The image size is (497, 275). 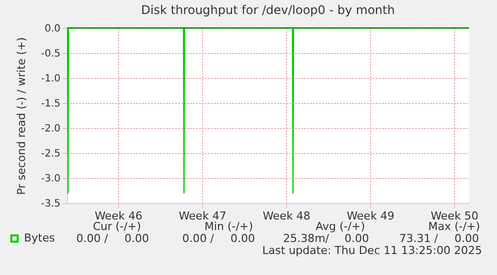 What do you see at coordinates (454, 226) in the screenshot?
I see `text: Max (-/+)` at bounding box center [454, 226].